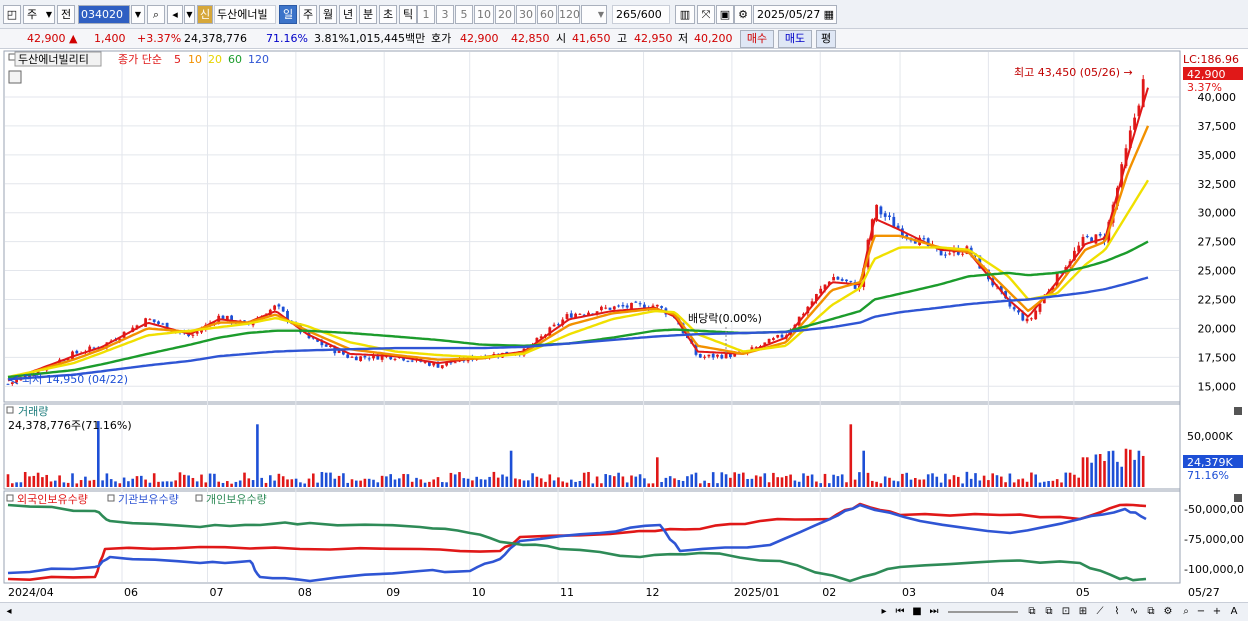  I want to click on tab-day: 일, so click(288, 14).